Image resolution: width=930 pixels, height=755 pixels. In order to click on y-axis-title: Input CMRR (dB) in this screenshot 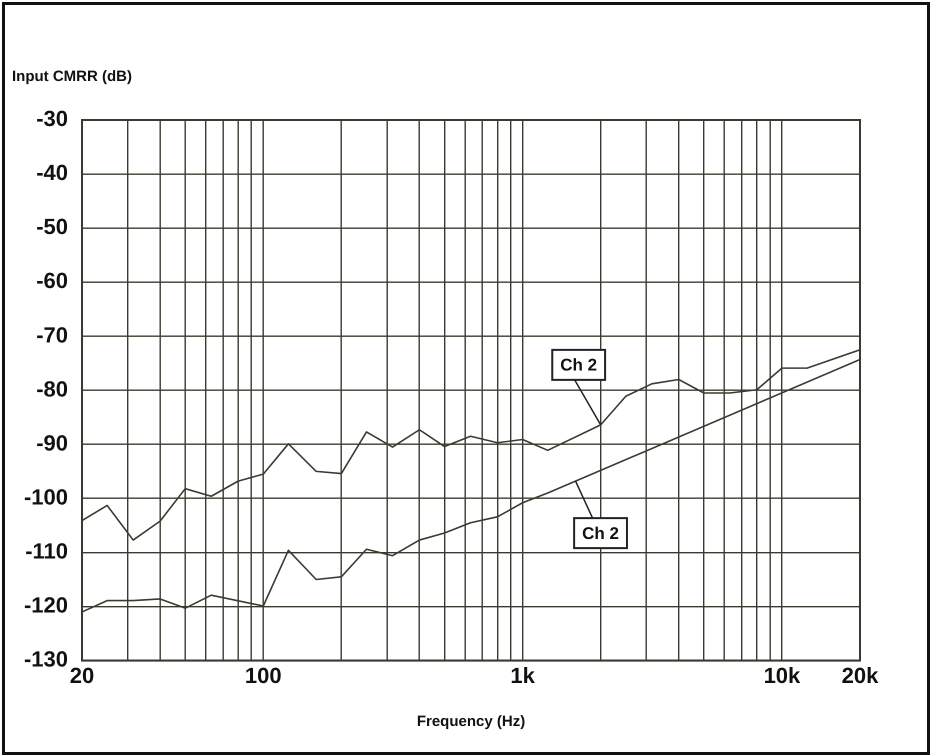, I will do `click(72, 76)`.